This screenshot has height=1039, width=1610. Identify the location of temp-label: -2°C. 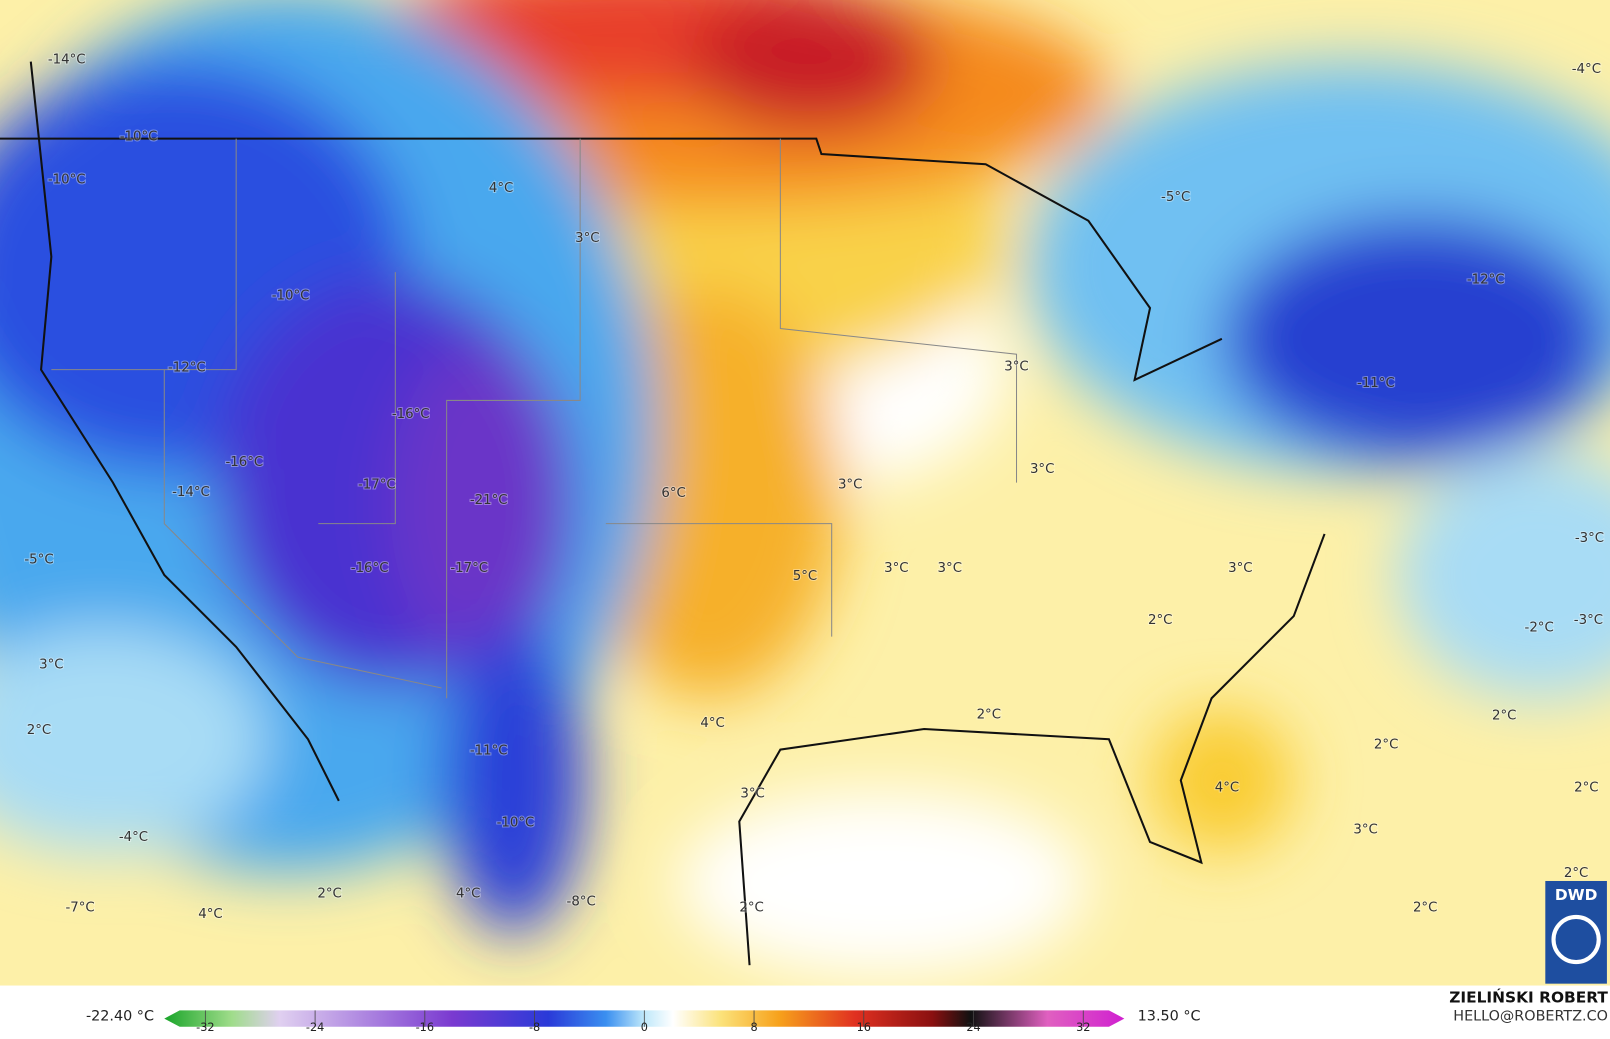
(1539, 627).